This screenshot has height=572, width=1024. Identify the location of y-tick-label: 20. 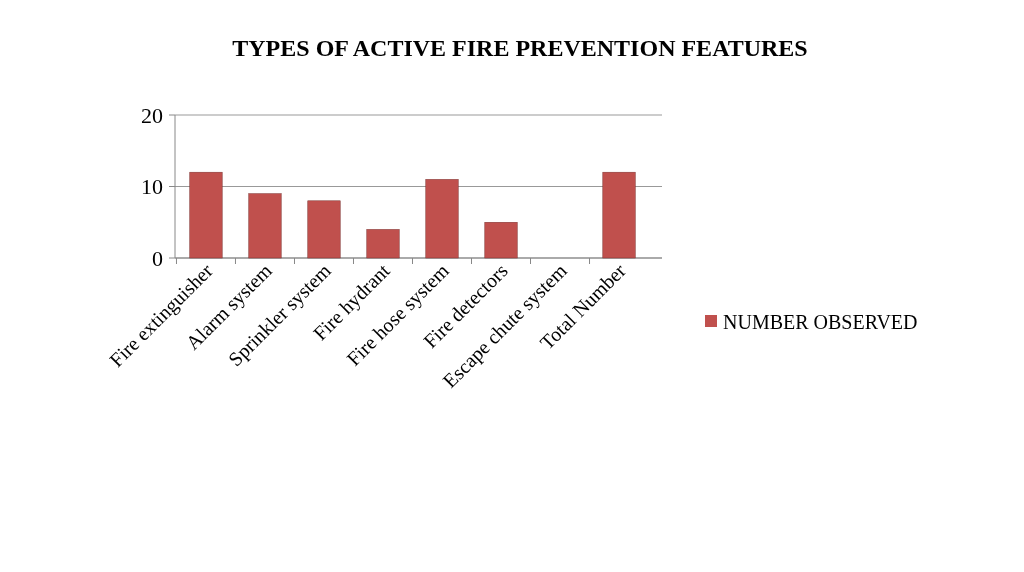
(152, 115).